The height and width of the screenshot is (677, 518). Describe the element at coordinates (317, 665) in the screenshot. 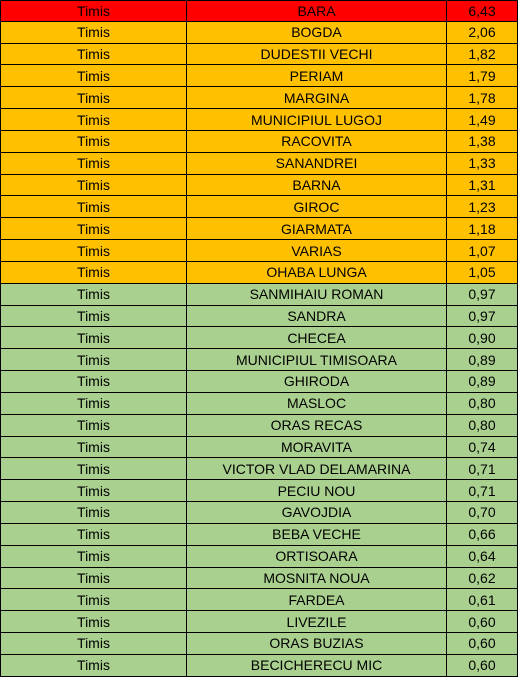

I see `locality-cell: BECICHERECU MIC` at that location.